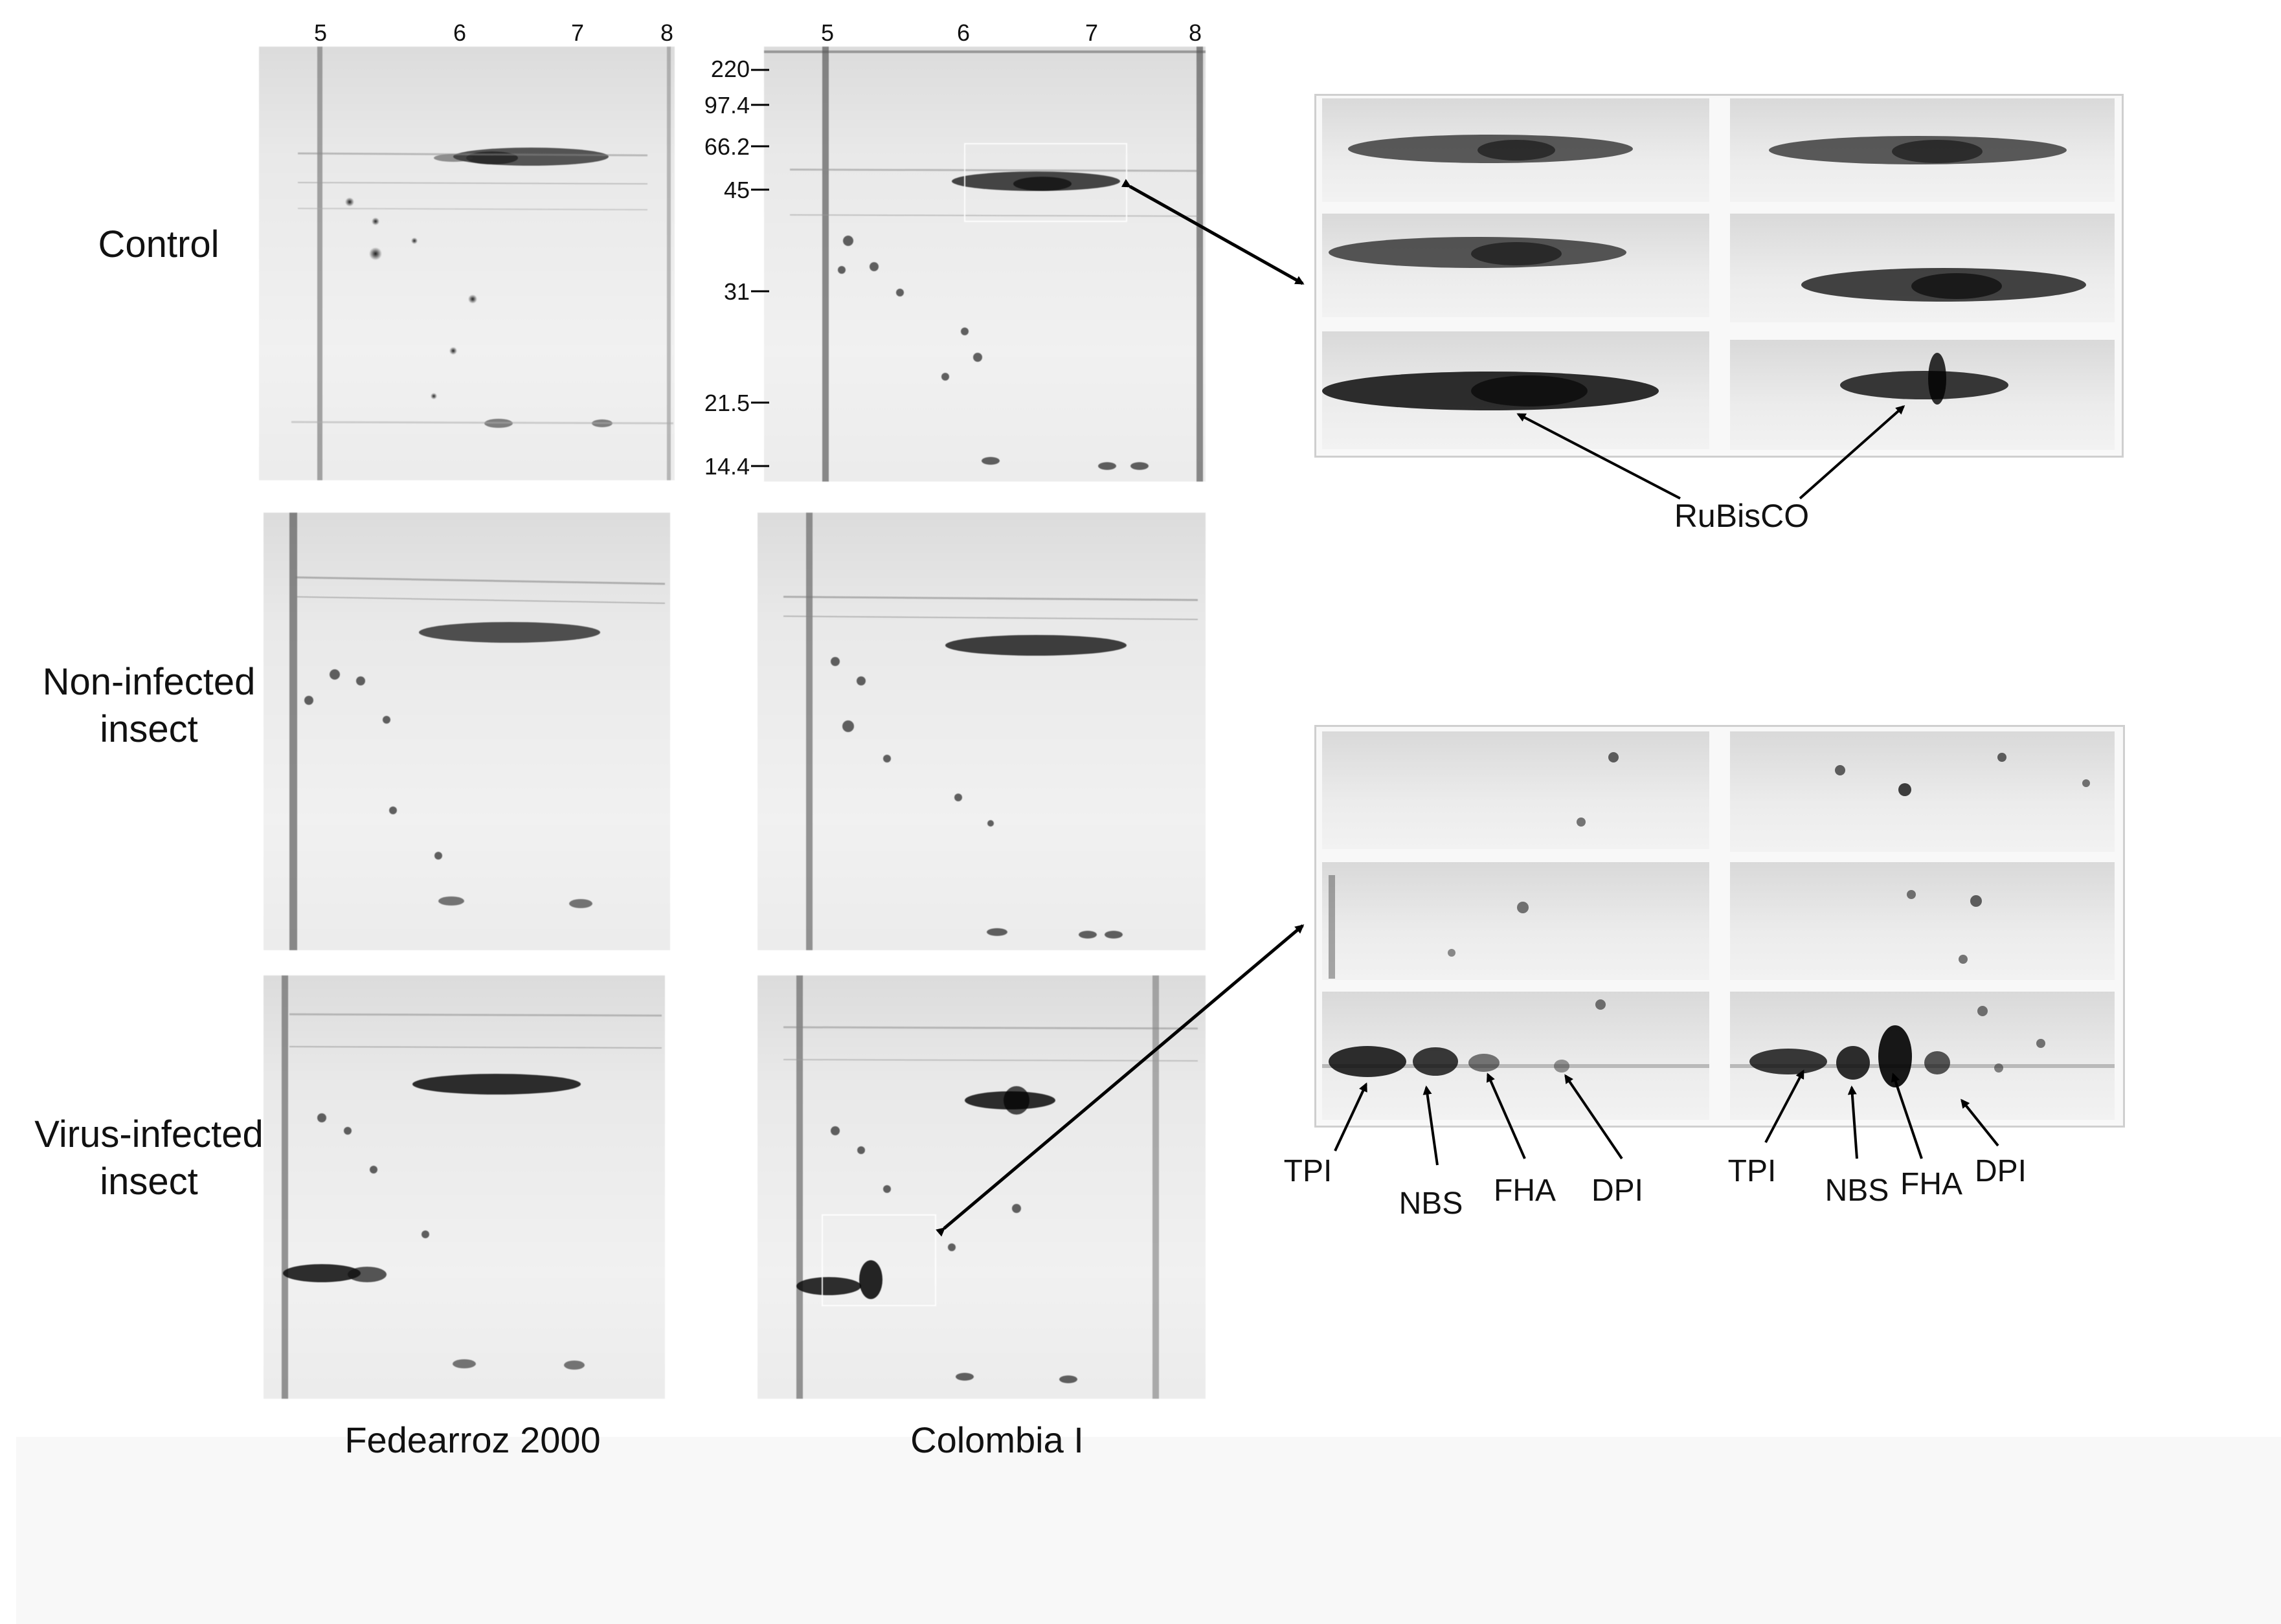  Describe the element at coordinates (467, 731) in the screenshot. I see `gel-noninfected-fedearroz` at that location.